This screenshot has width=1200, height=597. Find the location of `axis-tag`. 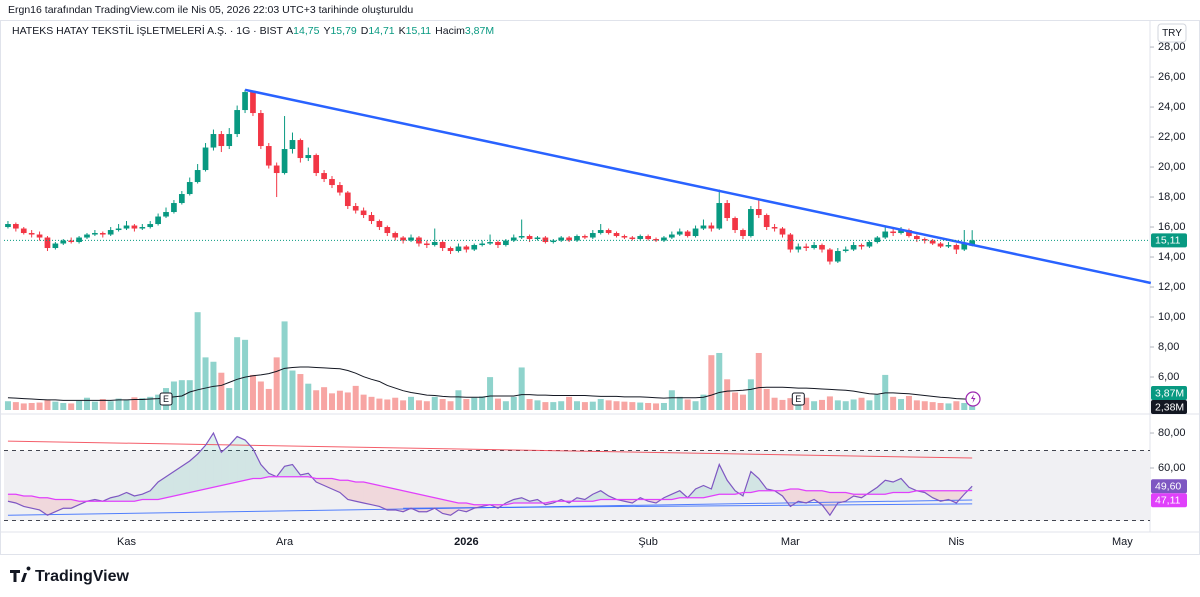

axis-tag is located at coordinates (1169, 407).